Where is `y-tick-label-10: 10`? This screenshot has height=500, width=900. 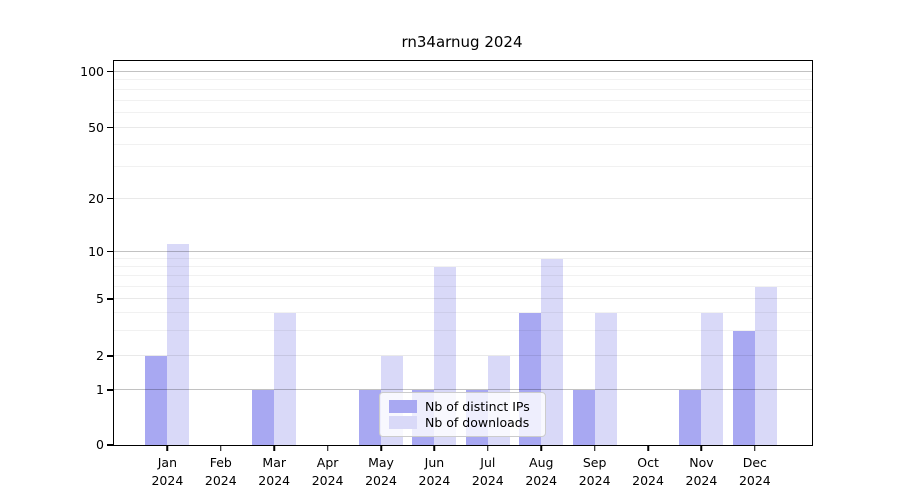
y-tick-label-10: 10 is located at coordinates (96, 251).